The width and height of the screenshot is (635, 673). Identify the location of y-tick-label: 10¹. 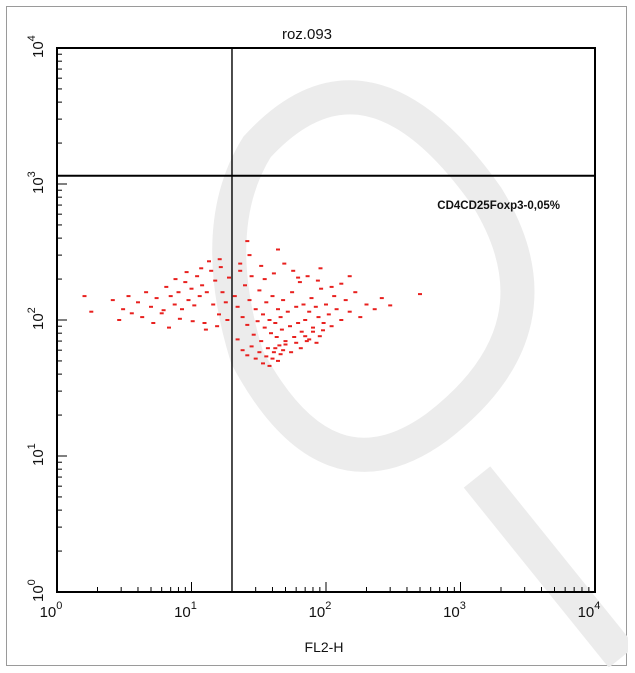
(36, 454).